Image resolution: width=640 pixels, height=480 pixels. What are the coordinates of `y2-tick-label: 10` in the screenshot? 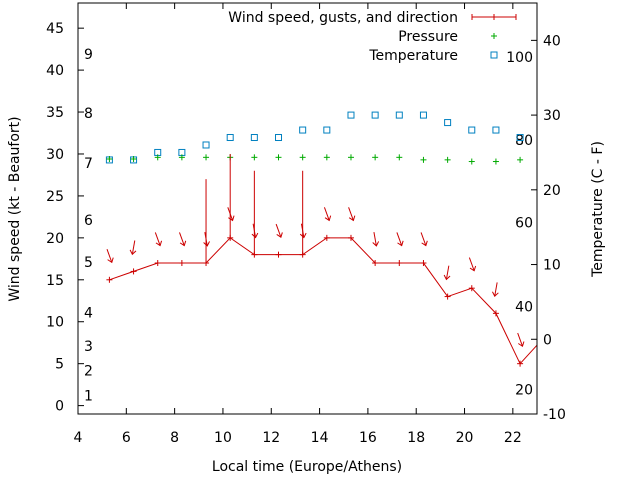 It's located at (552, 266).